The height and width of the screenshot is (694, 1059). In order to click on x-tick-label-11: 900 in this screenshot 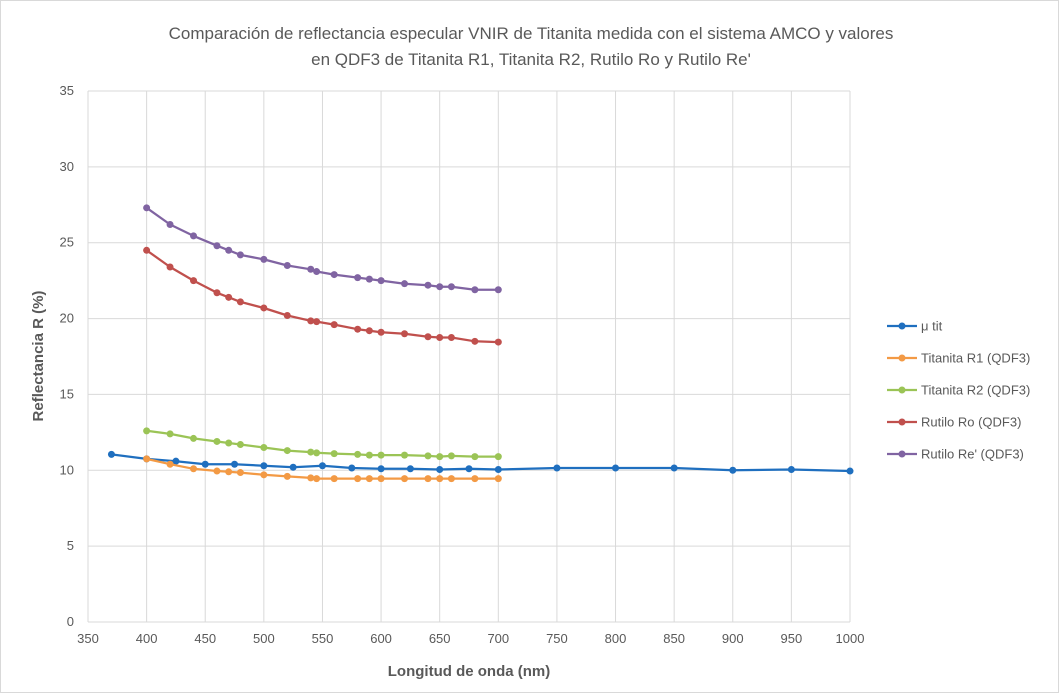, I will do `click(733, 638)`.